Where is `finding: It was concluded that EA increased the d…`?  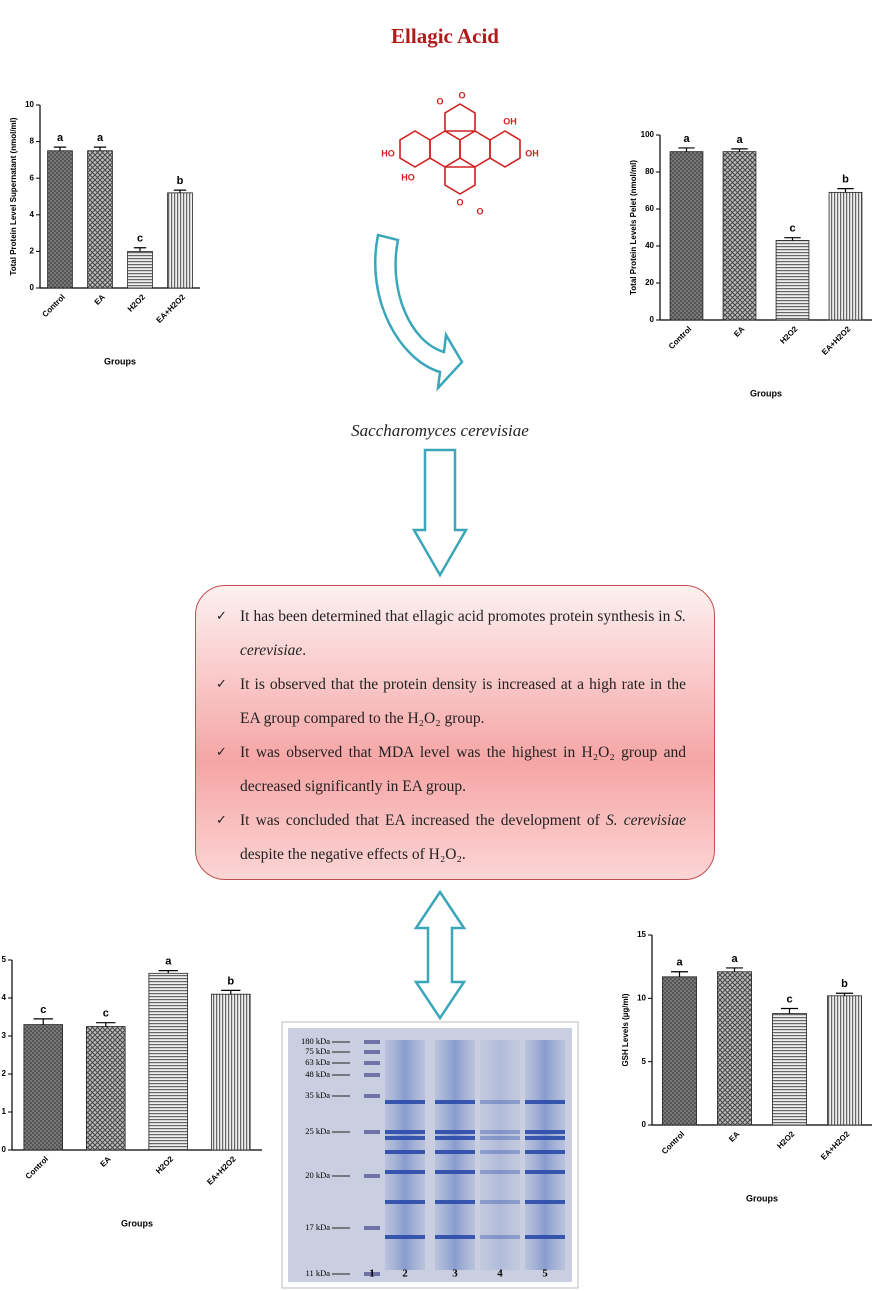 finding: It was concluded that EA increased the d… is located at coordinates (451, 838).